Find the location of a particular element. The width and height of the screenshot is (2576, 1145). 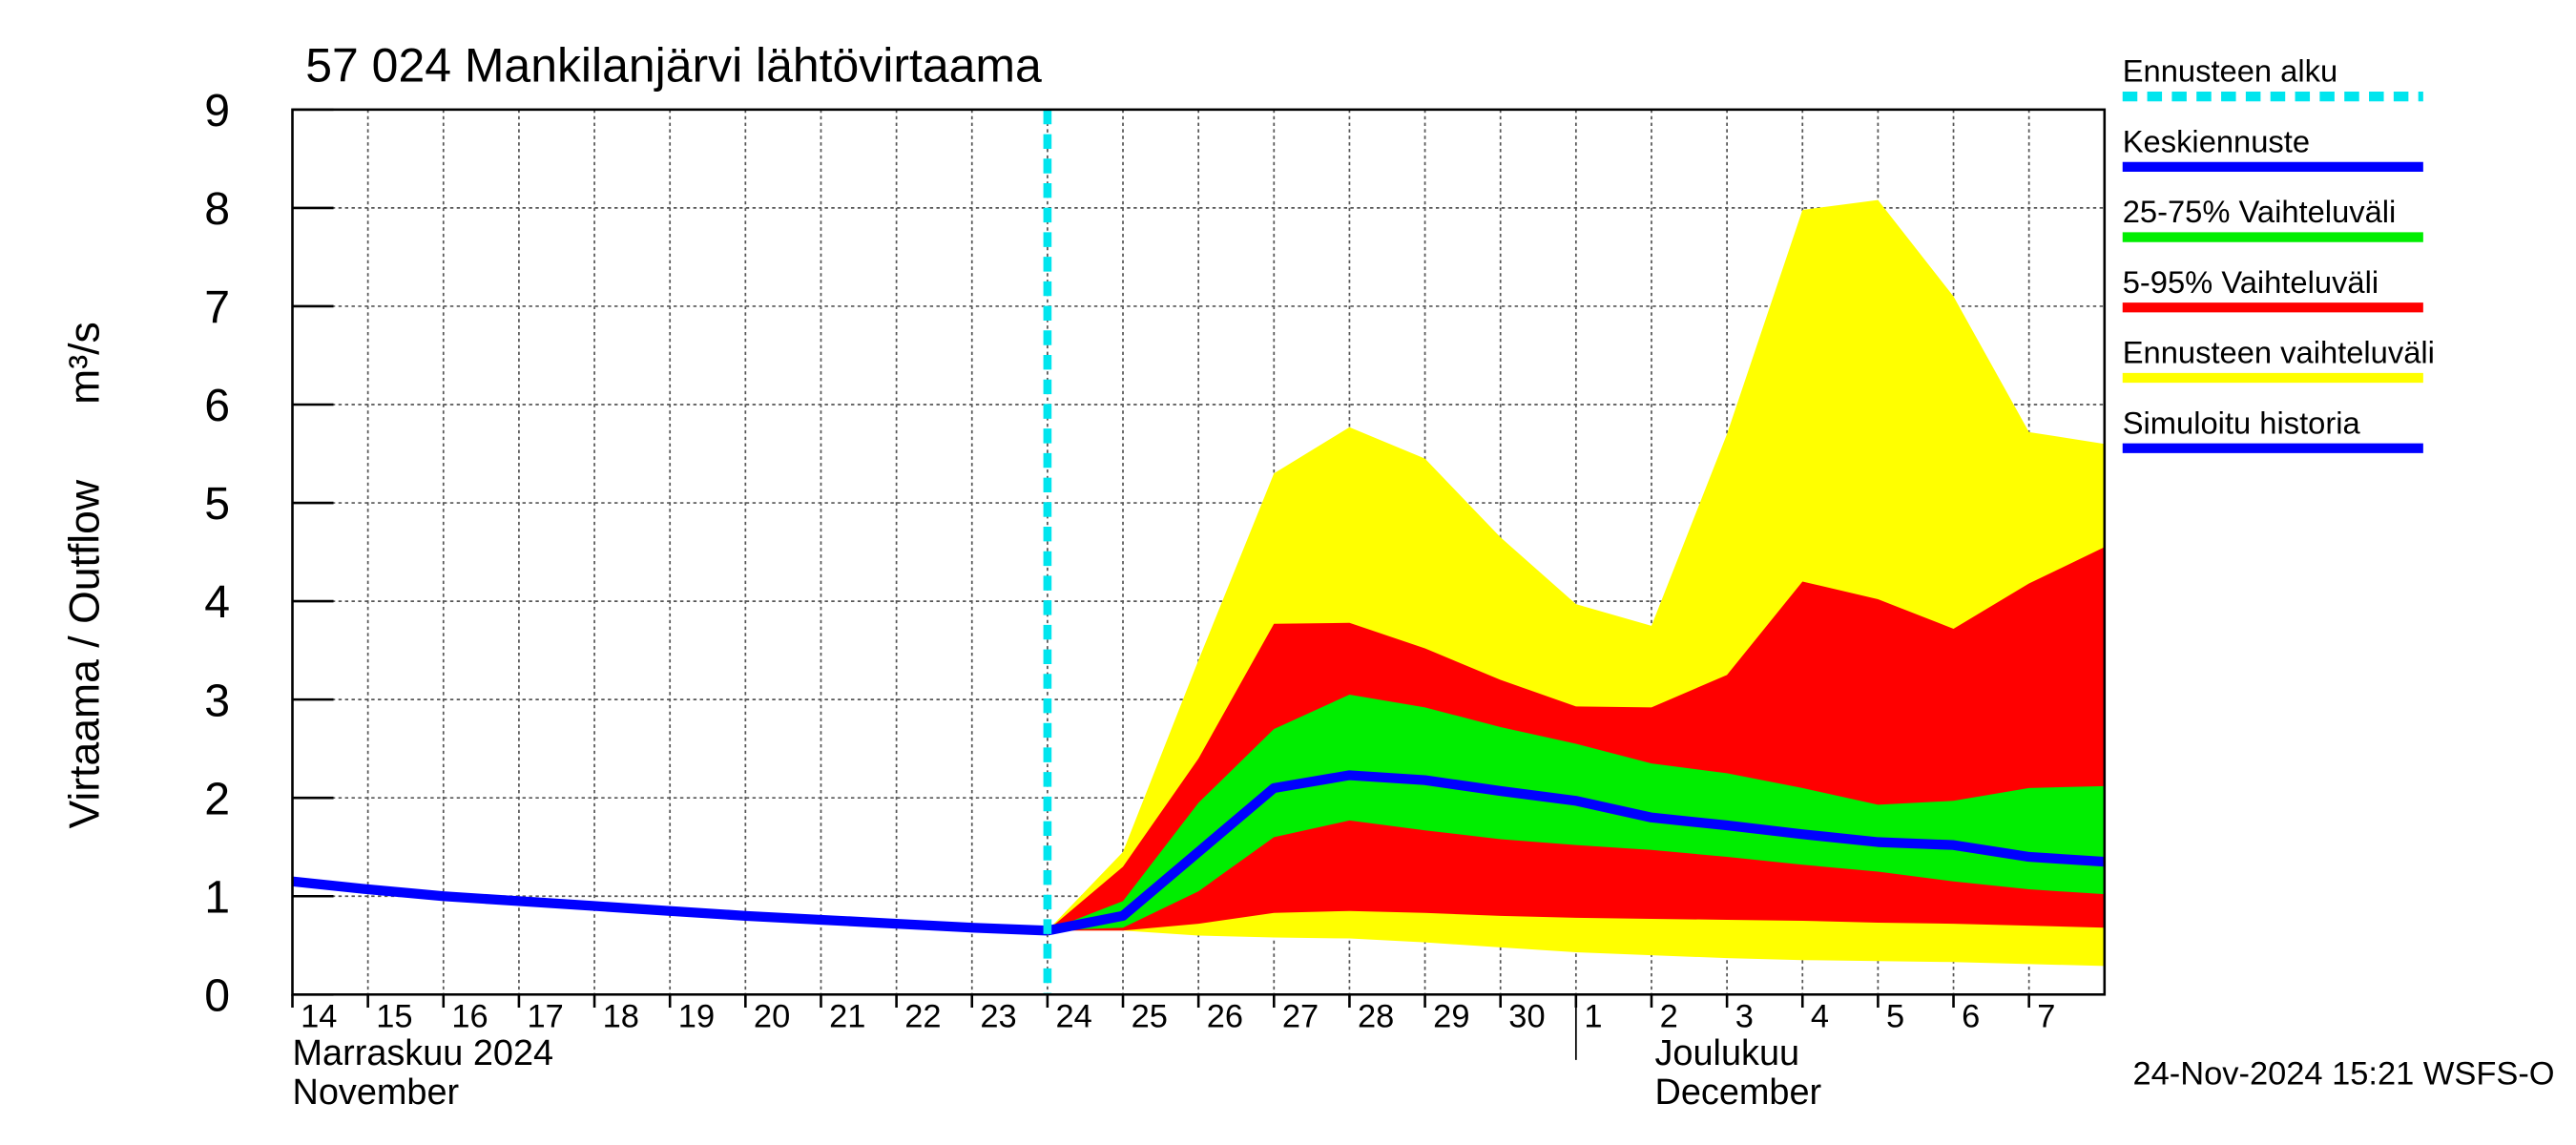

x-tick-label: 18 is located at coordinates (621, 1017).